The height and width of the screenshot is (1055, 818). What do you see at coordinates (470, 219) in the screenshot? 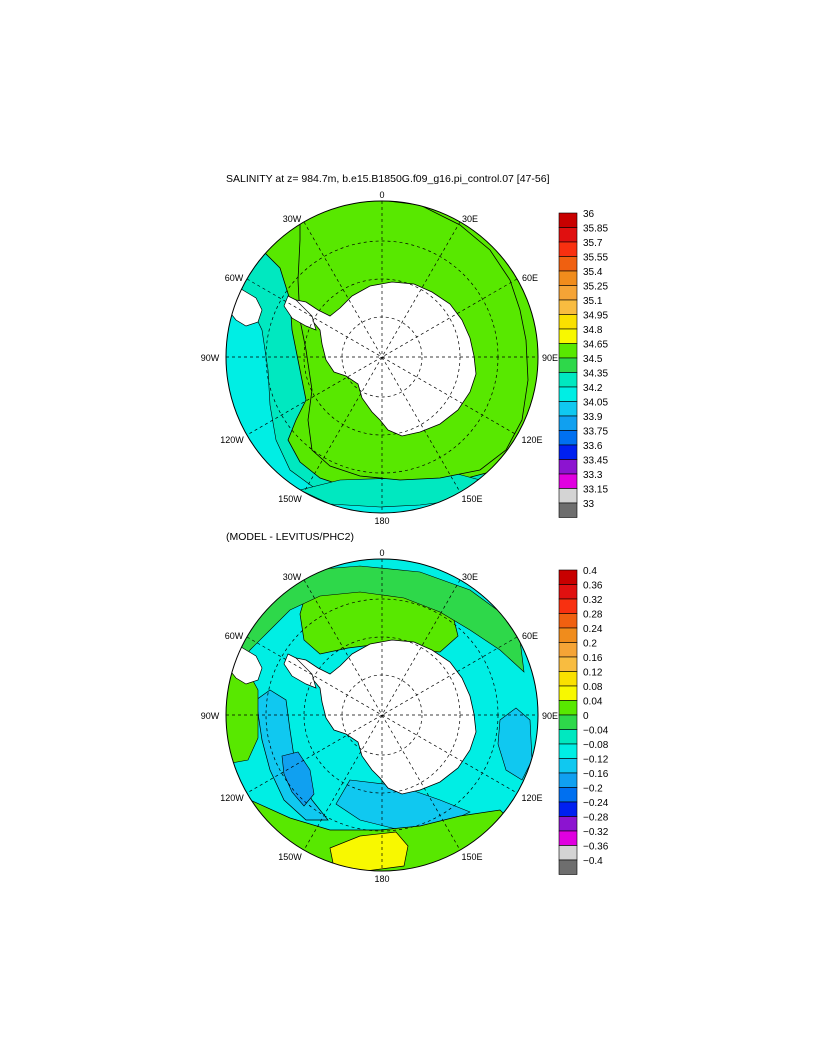
I see `top-lon-30e: 30E` at bounding box center [470, 219].